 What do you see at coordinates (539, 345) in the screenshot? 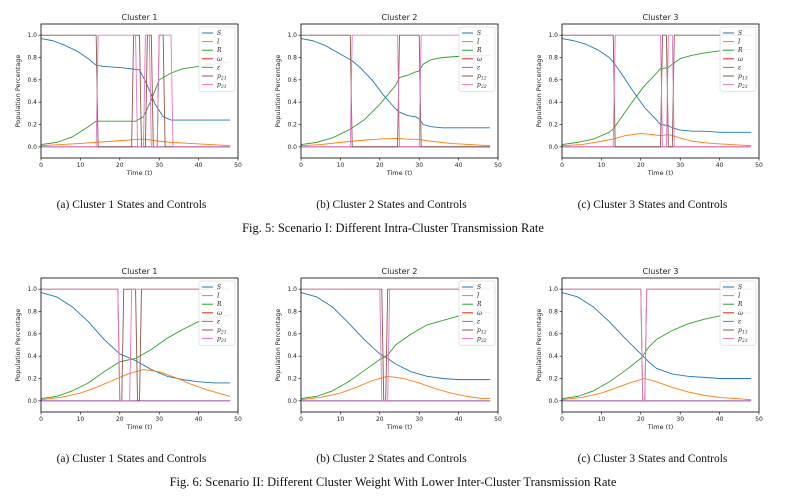
I see `y-axis-label: Population Percentage` at bounding box center [539, 345].